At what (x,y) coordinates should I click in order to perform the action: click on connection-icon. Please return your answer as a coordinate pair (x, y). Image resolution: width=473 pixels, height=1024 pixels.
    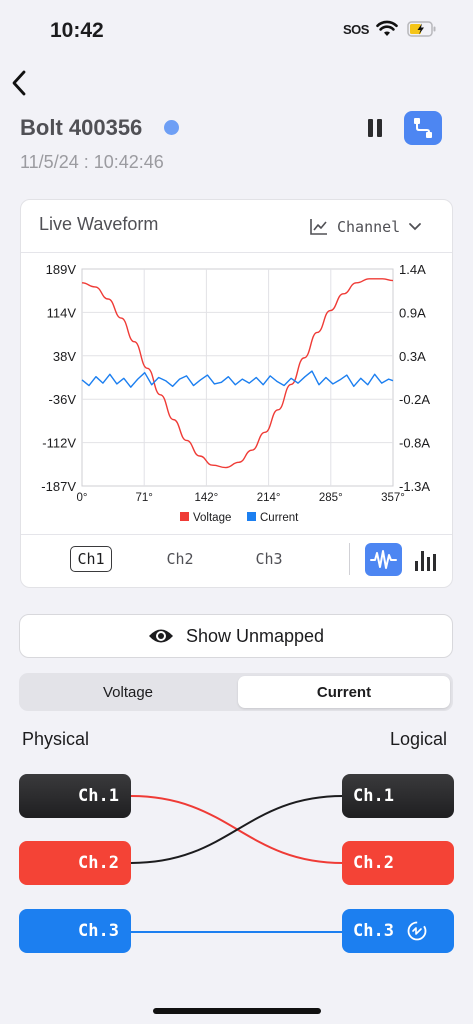
    Looking at the image, I should click on (423, 128).